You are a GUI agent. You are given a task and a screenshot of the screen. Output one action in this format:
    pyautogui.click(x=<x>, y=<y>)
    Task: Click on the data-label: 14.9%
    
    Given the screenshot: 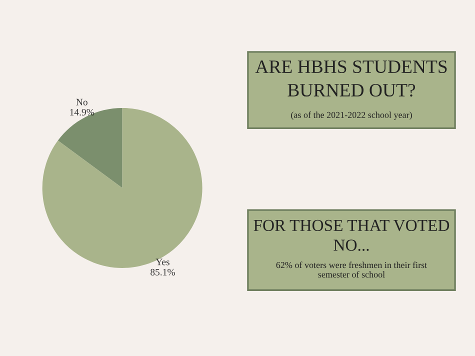 What is the action you would take?
    pyautogui.click(x=82, y=112)
    